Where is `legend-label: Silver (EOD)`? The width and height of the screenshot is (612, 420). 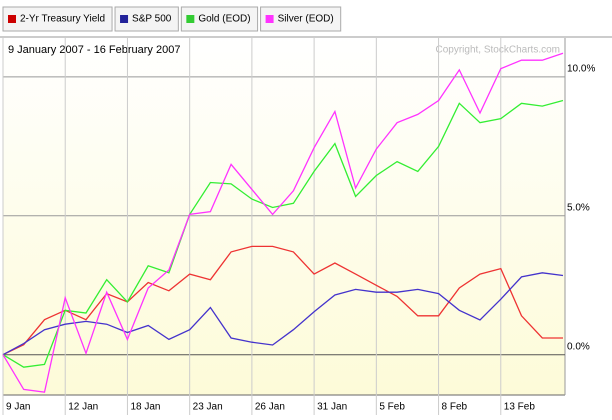 legend-label: Silver (EOD) is located at coordinates (306, 19).